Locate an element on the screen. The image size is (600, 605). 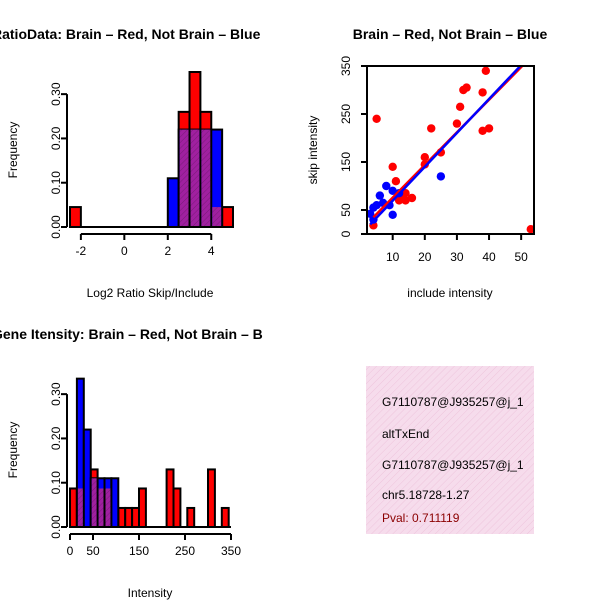
scatter-title: Brain – Red, Not Brain – Blue is located at coordinates (450, 34).